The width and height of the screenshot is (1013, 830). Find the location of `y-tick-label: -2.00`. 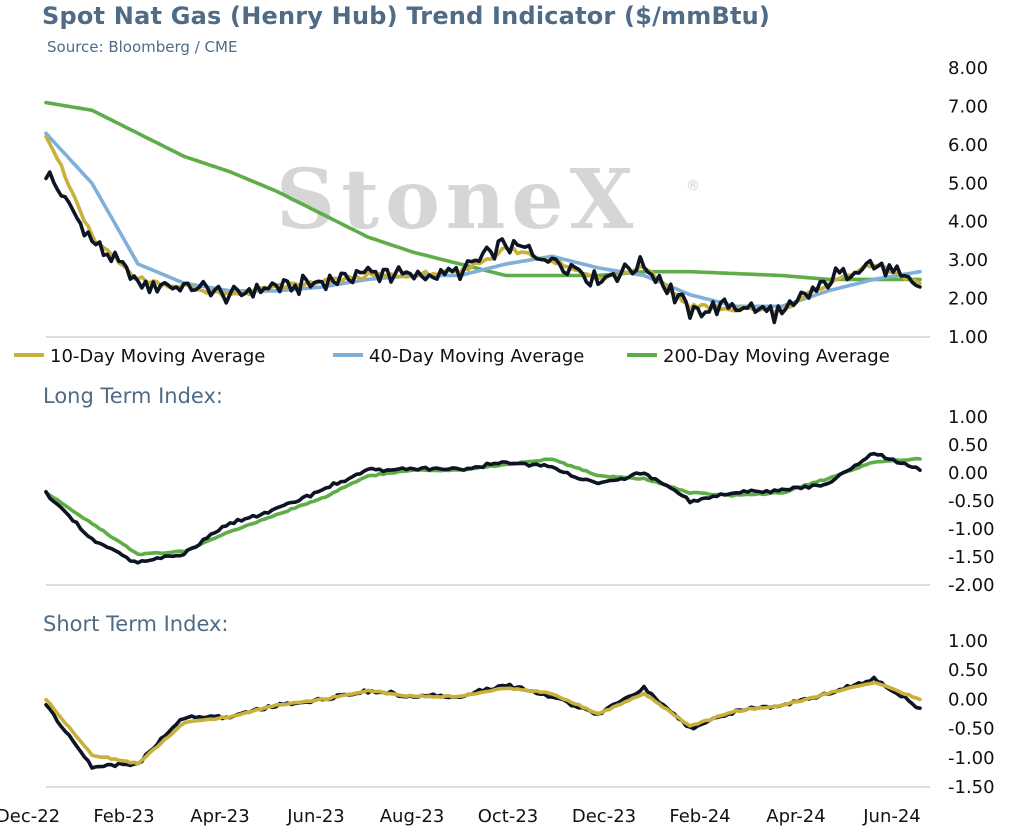

y-tick-label: -2.00 is located at coordinates (971, 585).